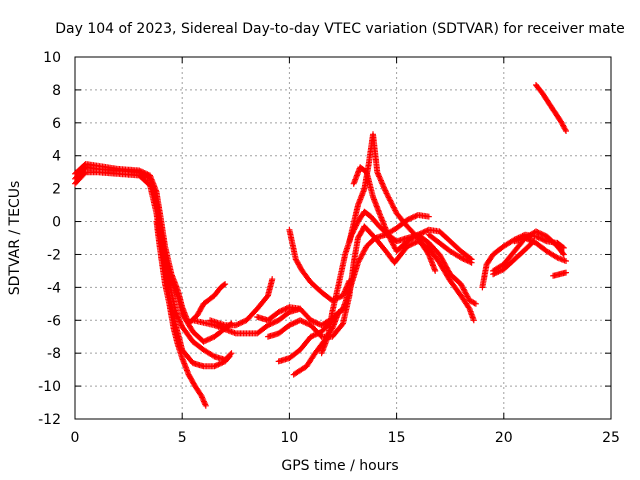 The height and width of the screenshot is (480, 640). What do you see at coordinates (15, 238) in the screenshot?
I see `y-axis-label: SDTVAR / TECUs` at bounding box center [15, 238].